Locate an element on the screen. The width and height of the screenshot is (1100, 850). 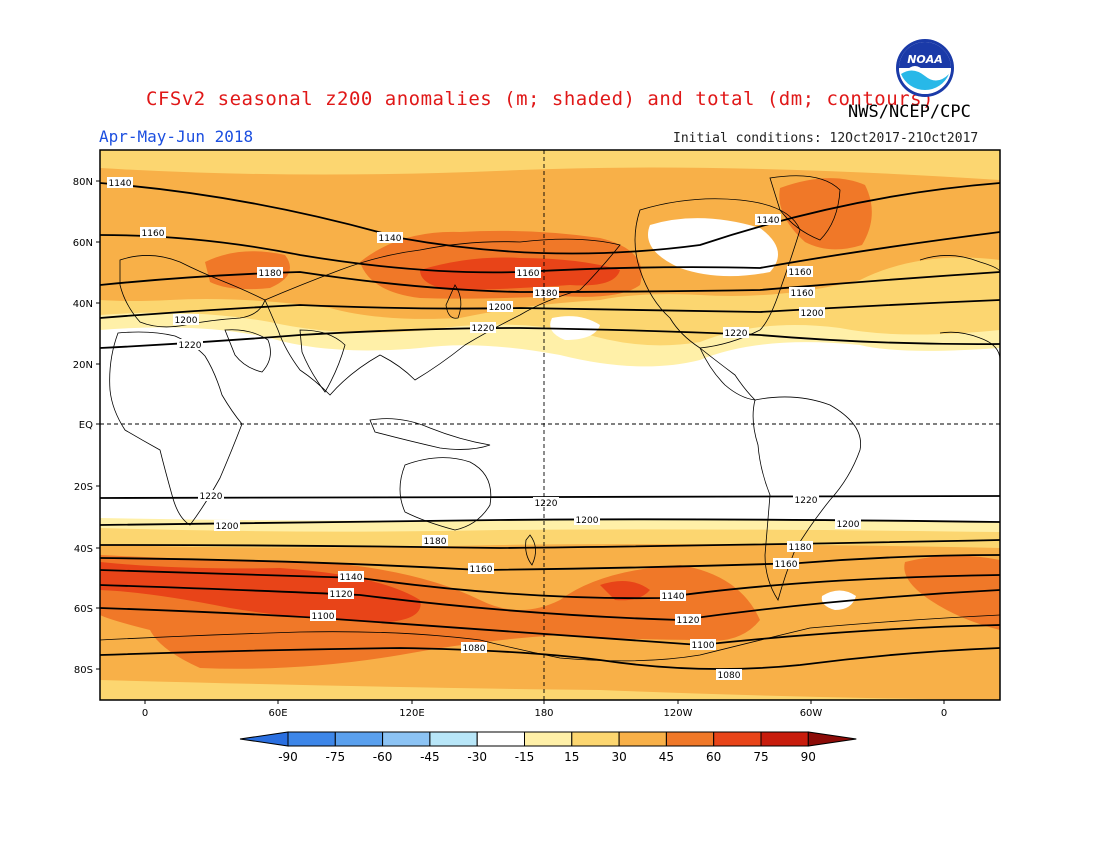
colorbar-label: 60 is located at coordinates (713, 757).